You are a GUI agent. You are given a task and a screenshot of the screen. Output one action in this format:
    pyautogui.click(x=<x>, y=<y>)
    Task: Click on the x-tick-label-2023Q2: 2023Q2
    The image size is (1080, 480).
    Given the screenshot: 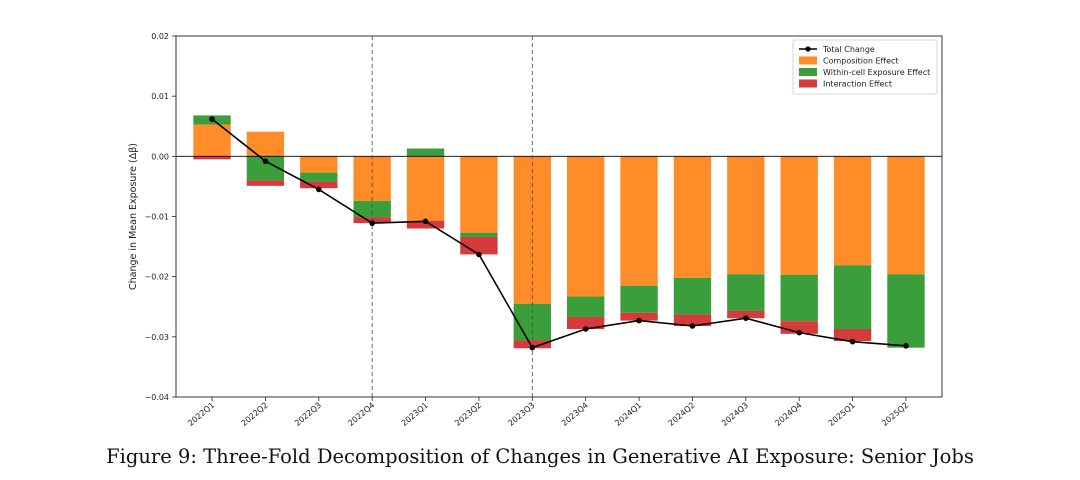 What is the action you would take?
    pyautogui.click(x=468, y=414)
    